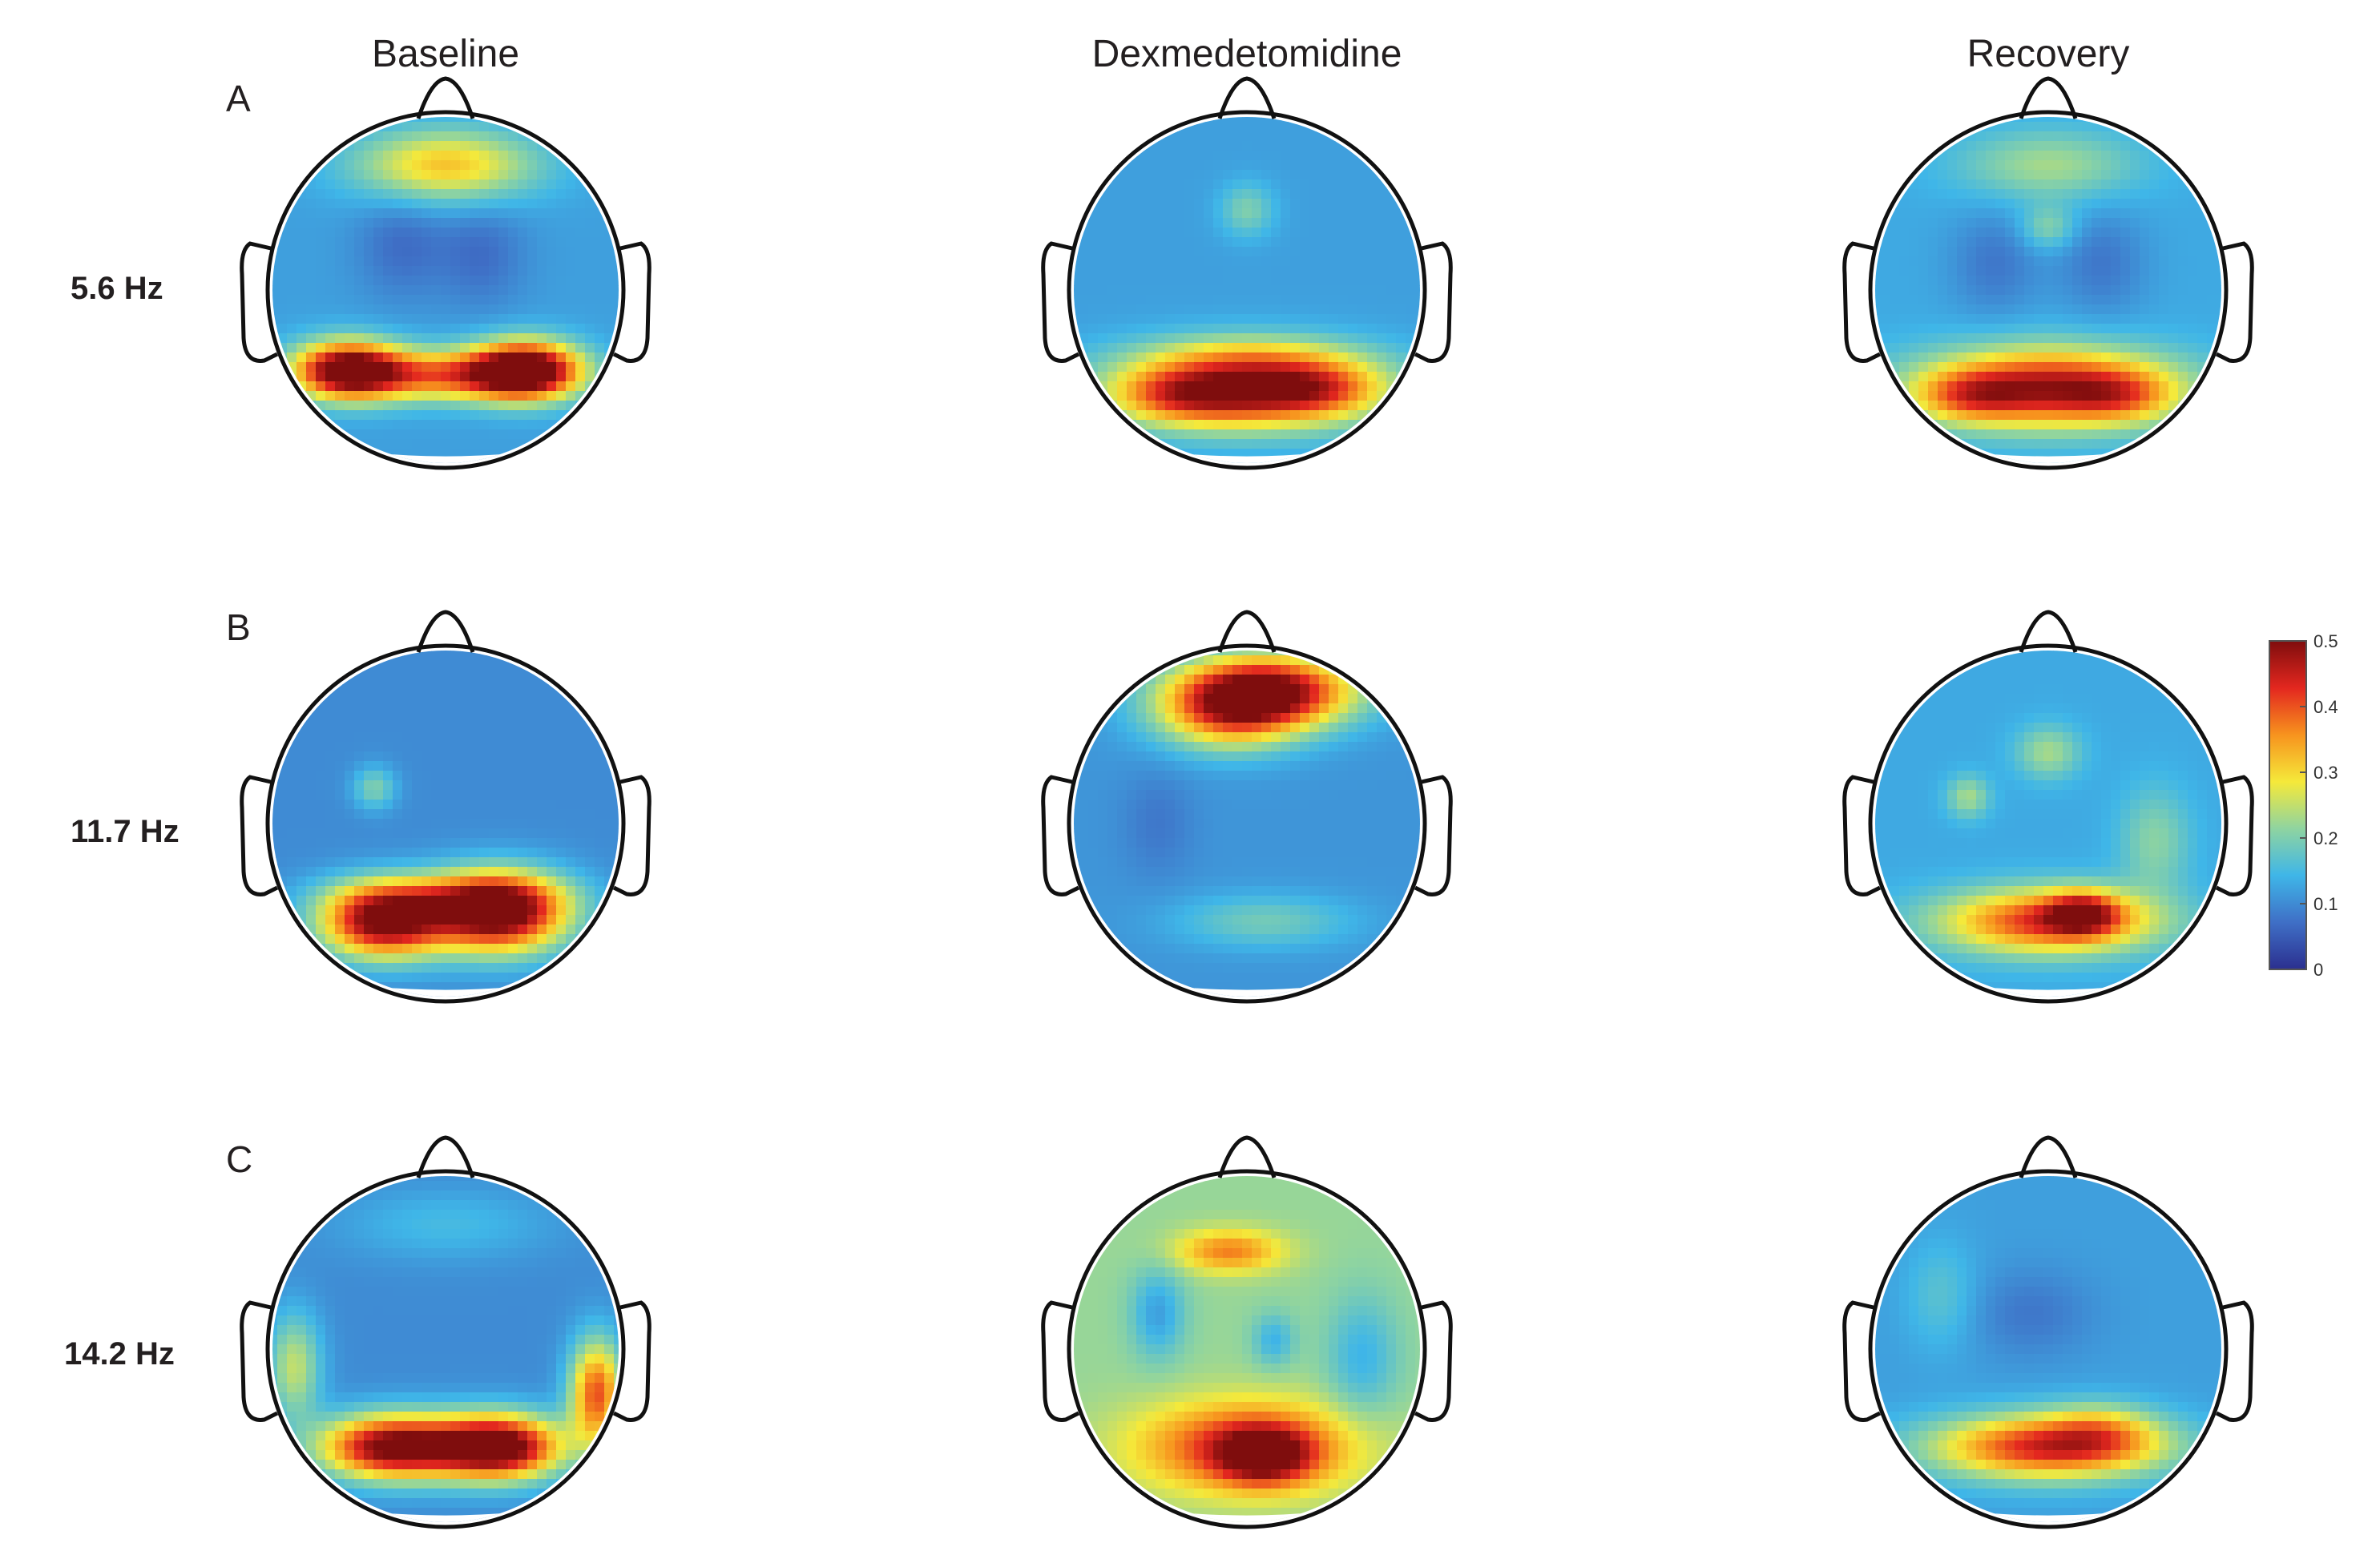 This screenshot has width=2380, height=1559. Describe the element at coordinates (119, 1354) in the screenshot. I see `frequency-label-14-2: 14.2 Hz` at that location.